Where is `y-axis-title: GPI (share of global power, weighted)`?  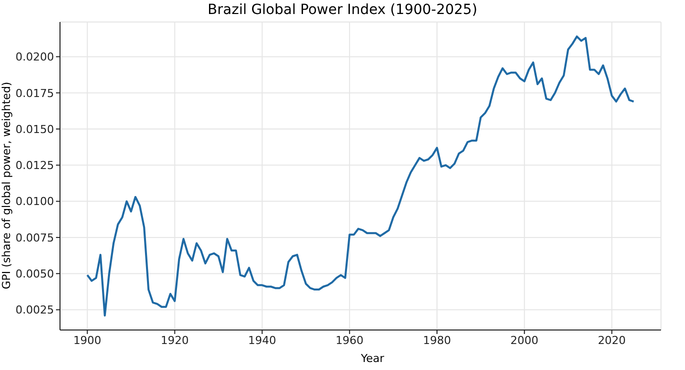
y-axis-title: GPI (share of global power, weighted) is located at coordinates (7, 185).